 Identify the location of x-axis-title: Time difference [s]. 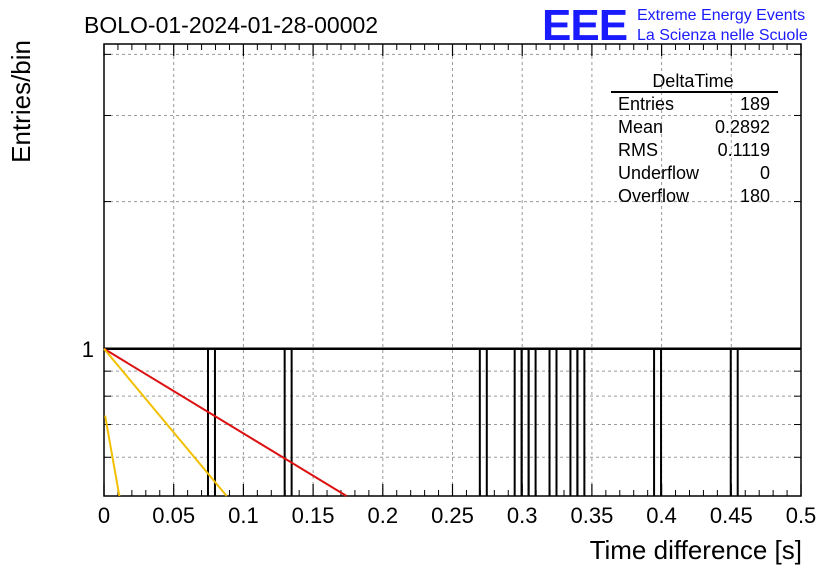
(696, 550).